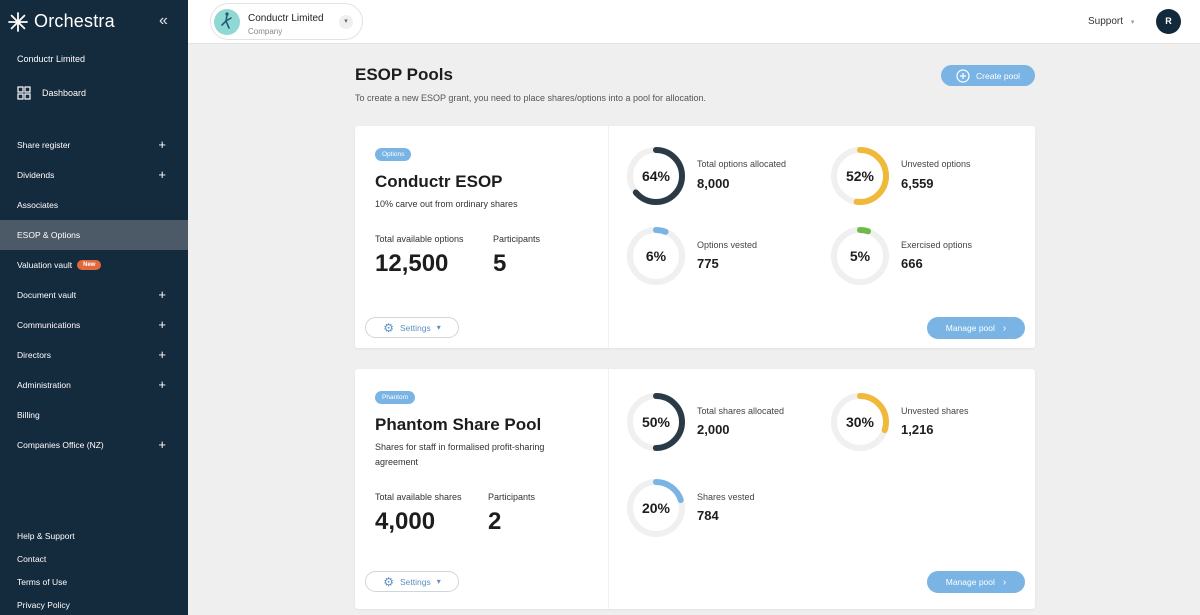  What do you see at coordinates (446, 204) in the screenshot?
I see `pool-description: 10% carve out from ordinary shares` at bounding box center [446, 204].